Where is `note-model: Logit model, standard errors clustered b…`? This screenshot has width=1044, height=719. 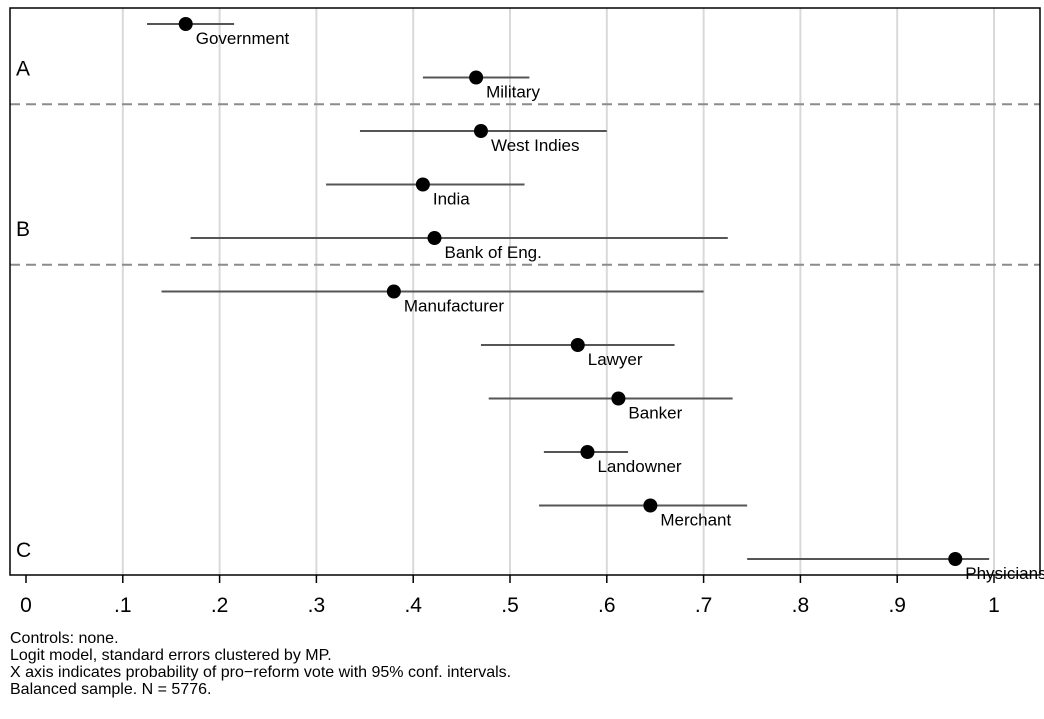 note-model: Logit model, standard errors clustered b… is located at coordinates (171, 655).